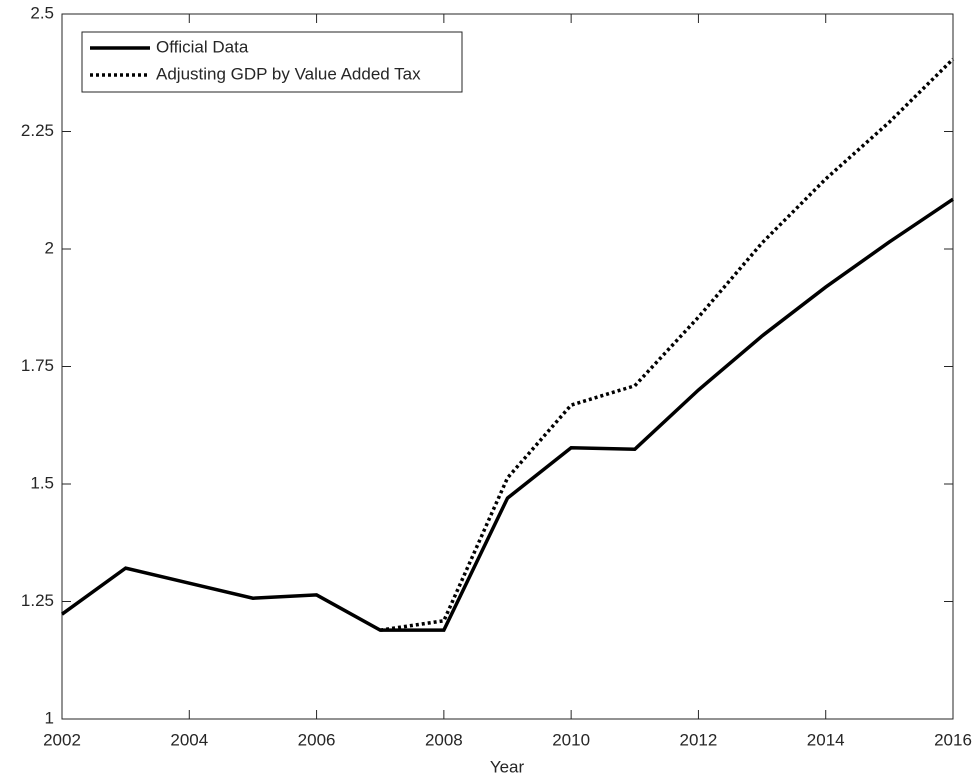  What do you see at coordinates (37, 130) in the screenshot?
I see `y-tick-label: 2.25` at bounding box center [37, 130].